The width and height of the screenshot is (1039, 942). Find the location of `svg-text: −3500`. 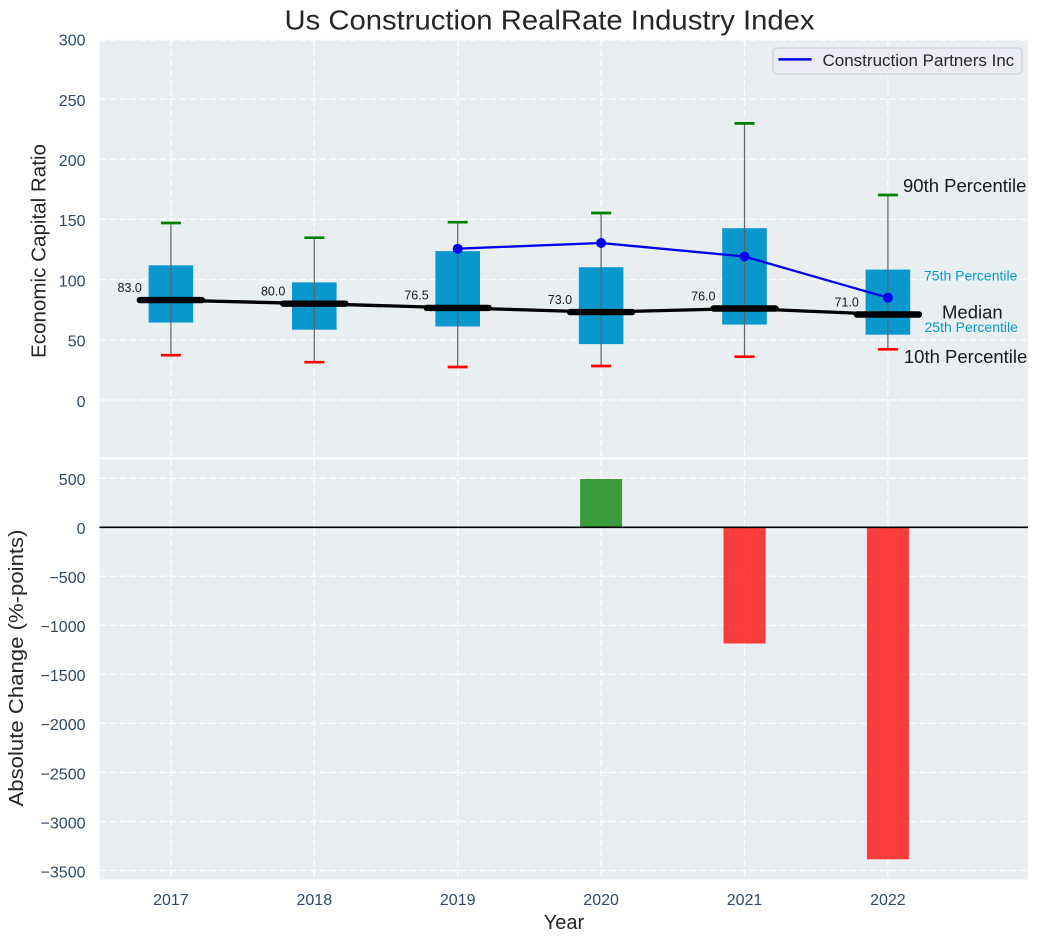

svg-text: −3500 is located at coordinates (63, 872).